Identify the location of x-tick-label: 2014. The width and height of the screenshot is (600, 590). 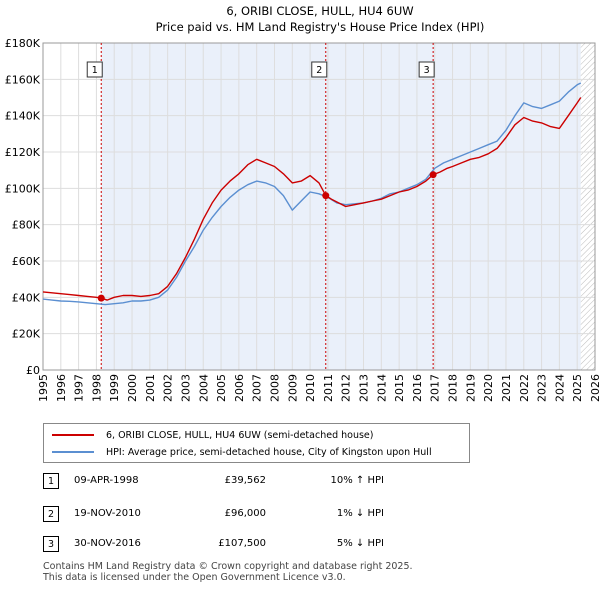
(381, 388).